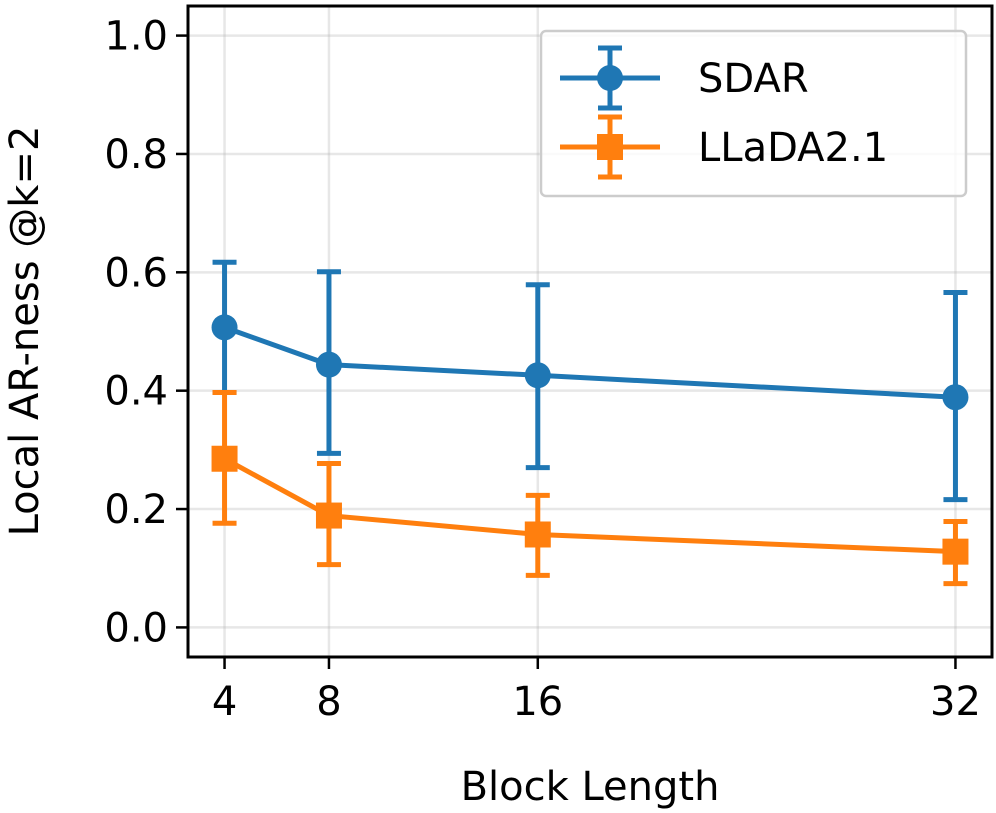 The height and width of the screenshot is (813, 996). I want to click on y-axis-label: Local AR-ness @k=2, so click(25, 331).